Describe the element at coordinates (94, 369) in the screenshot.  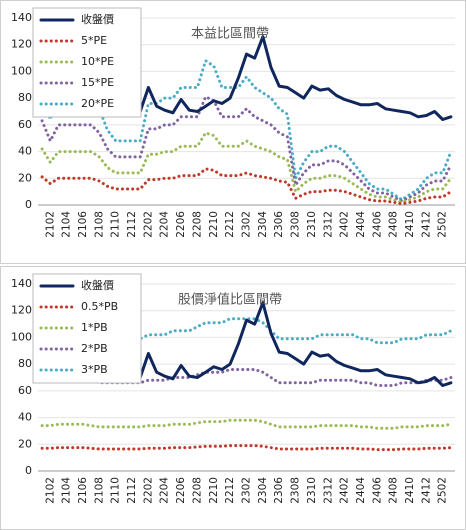
I see `legend-label: 3*PB` at that location.